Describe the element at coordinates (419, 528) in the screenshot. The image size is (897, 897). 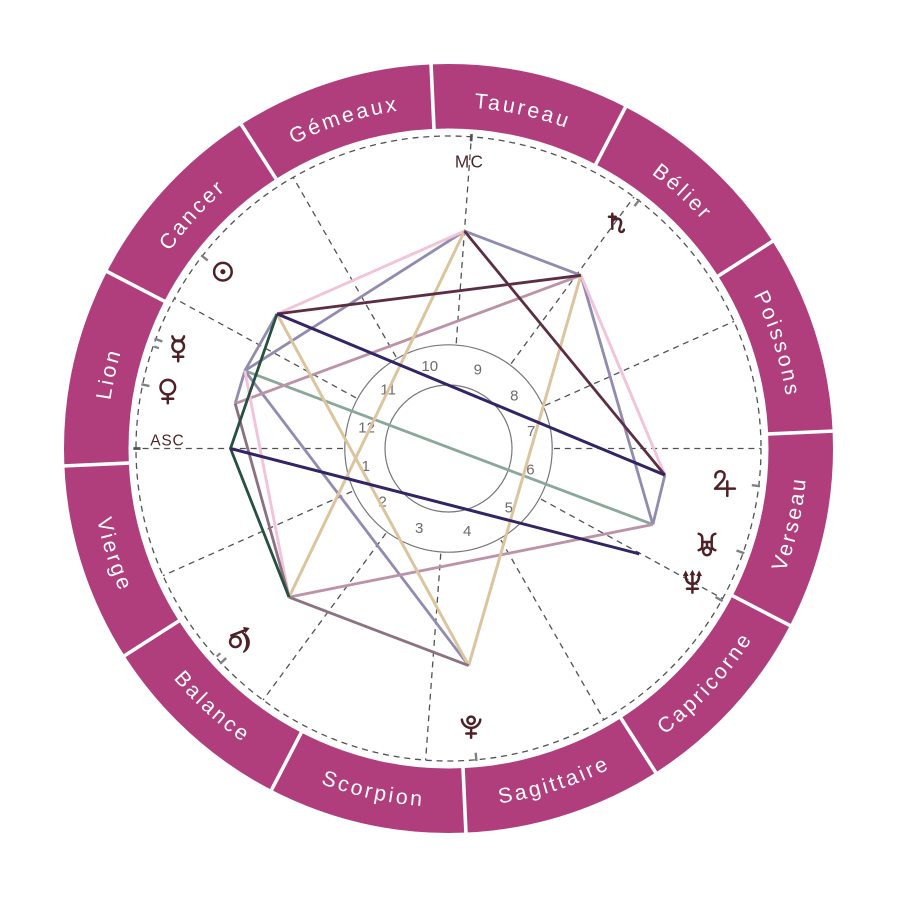
I see `svg-text: 3` at that location.